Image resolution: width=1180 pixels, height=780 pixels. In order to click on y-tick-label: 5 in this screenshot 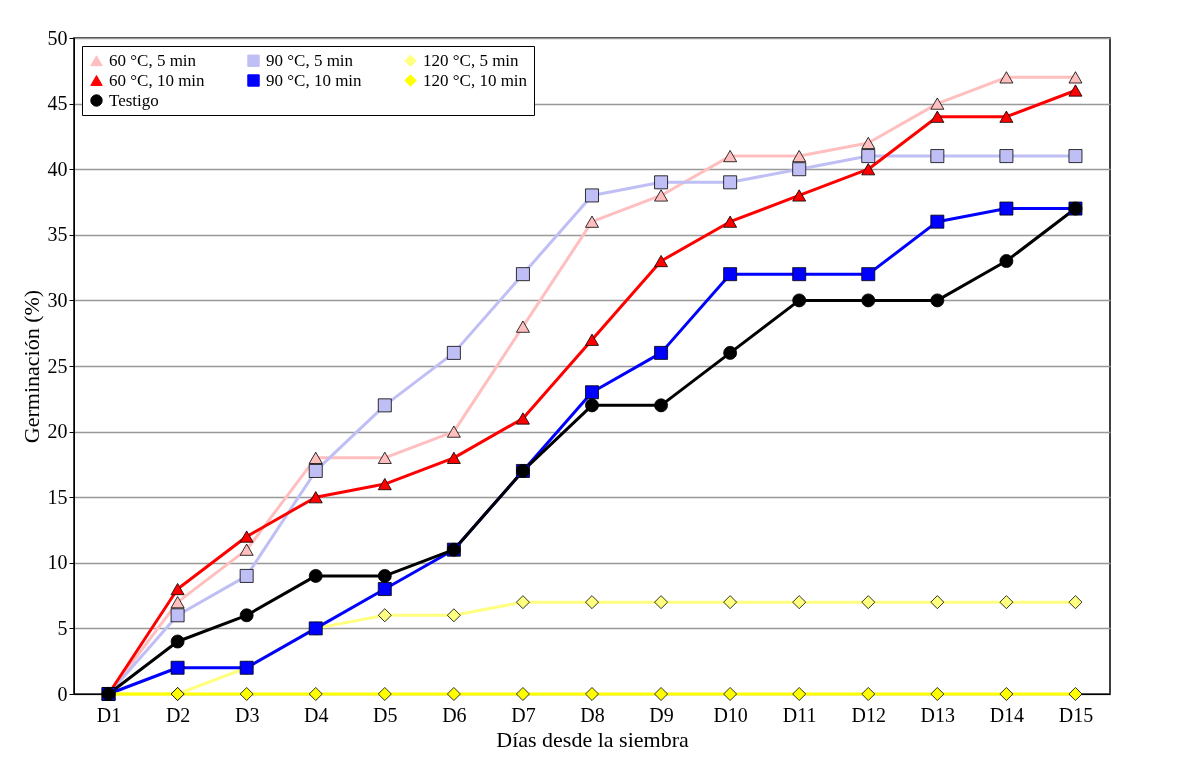, I will do `click(62, 627)`.